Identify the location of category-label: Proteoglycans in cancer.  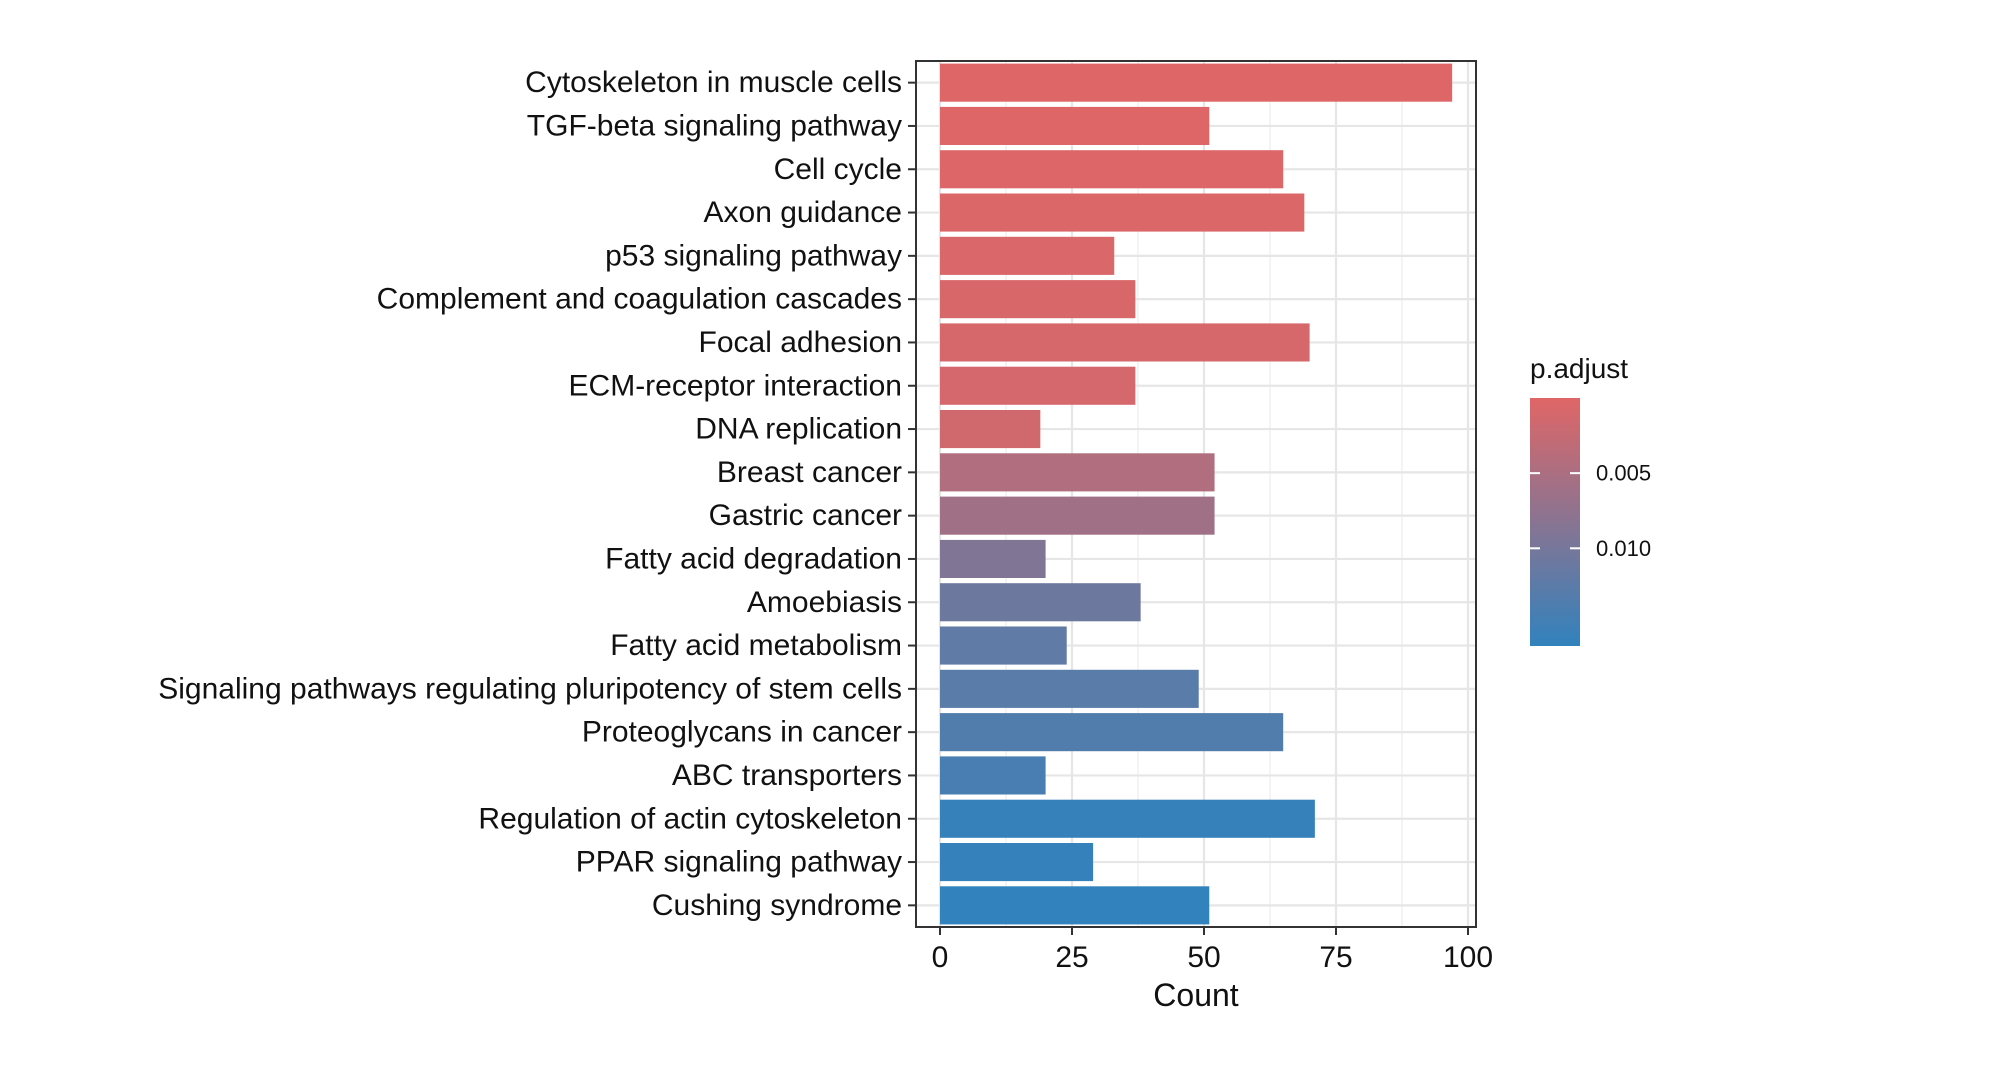
(742, 732).